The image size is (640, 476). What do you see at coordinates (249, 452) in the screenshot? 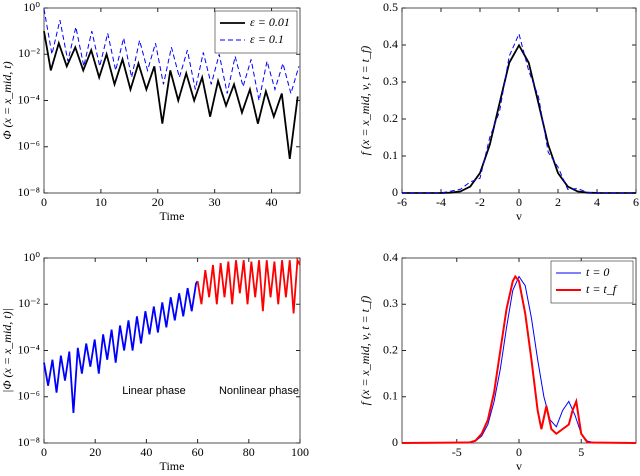
I see `x-tick-label: 80` at bounding box center [249, 452].